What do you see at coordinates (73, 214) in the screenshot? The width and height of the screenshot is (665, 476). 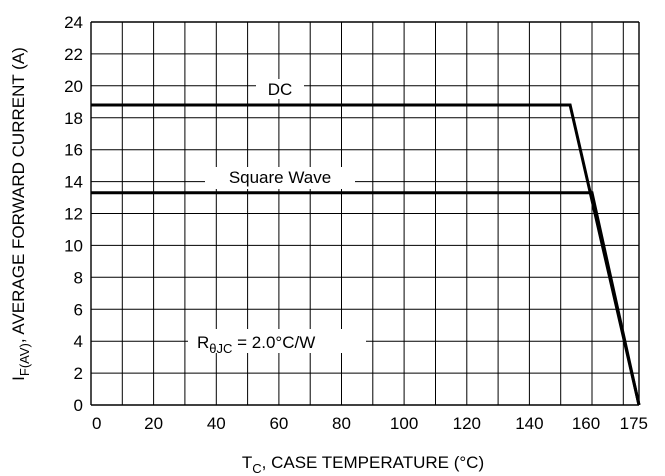 I see `y-tick-label: 12` at bounding box center [73, 214].